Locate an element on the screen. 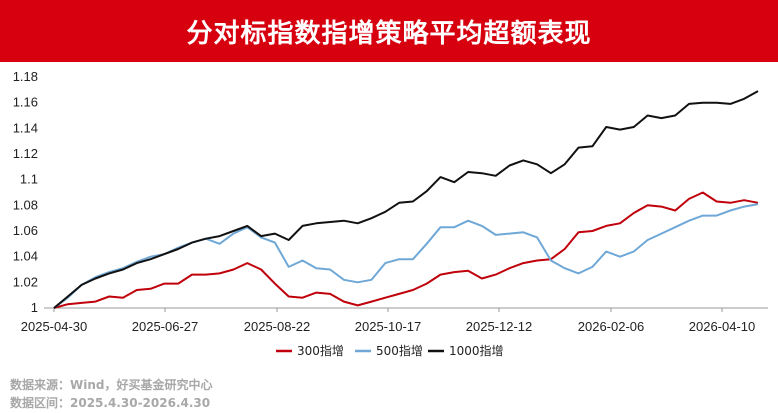 The width and height of the screenshot is (778, 413). y-tick-label: 1.12 is located at coordinates (25, 153).